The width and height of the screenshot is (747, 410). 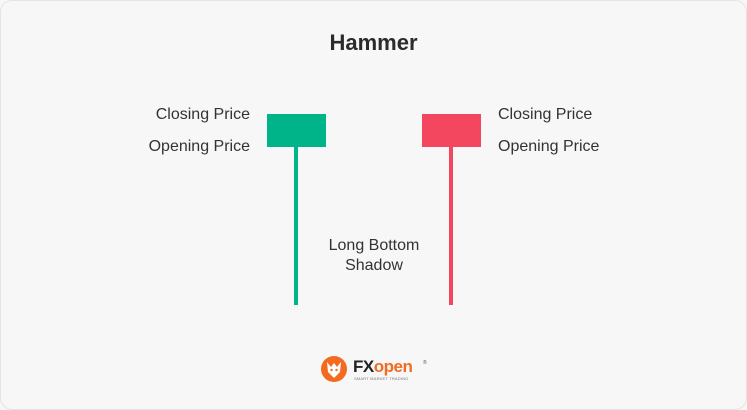 I want to click on registered-mark: ®, so click(x=425, y=363).